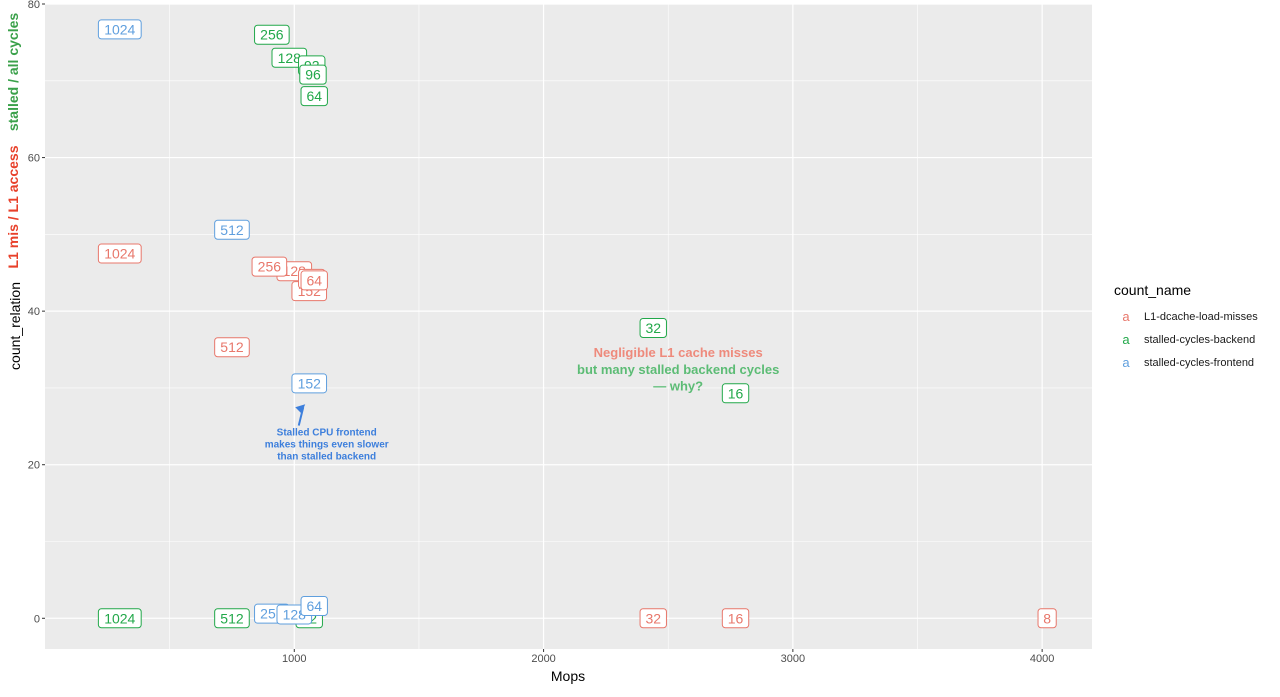  What do you see at coordinates (568, 676) in the screenshot?
I see `x-axis-title: Mops` at bounding box center [568, 676].